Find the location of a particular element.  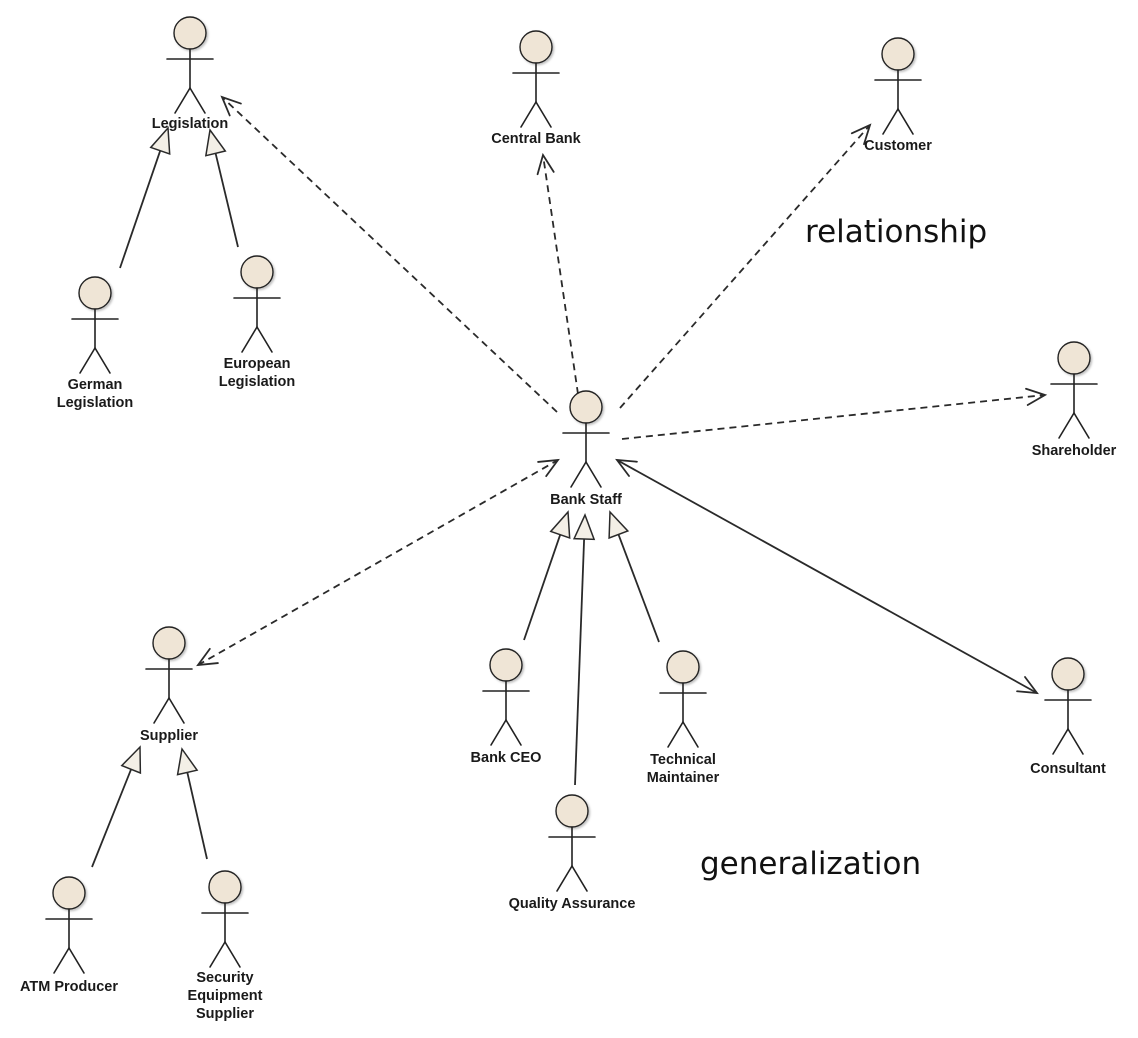

actor-central-bank: Central Bank is located at coordinates (536, 88).